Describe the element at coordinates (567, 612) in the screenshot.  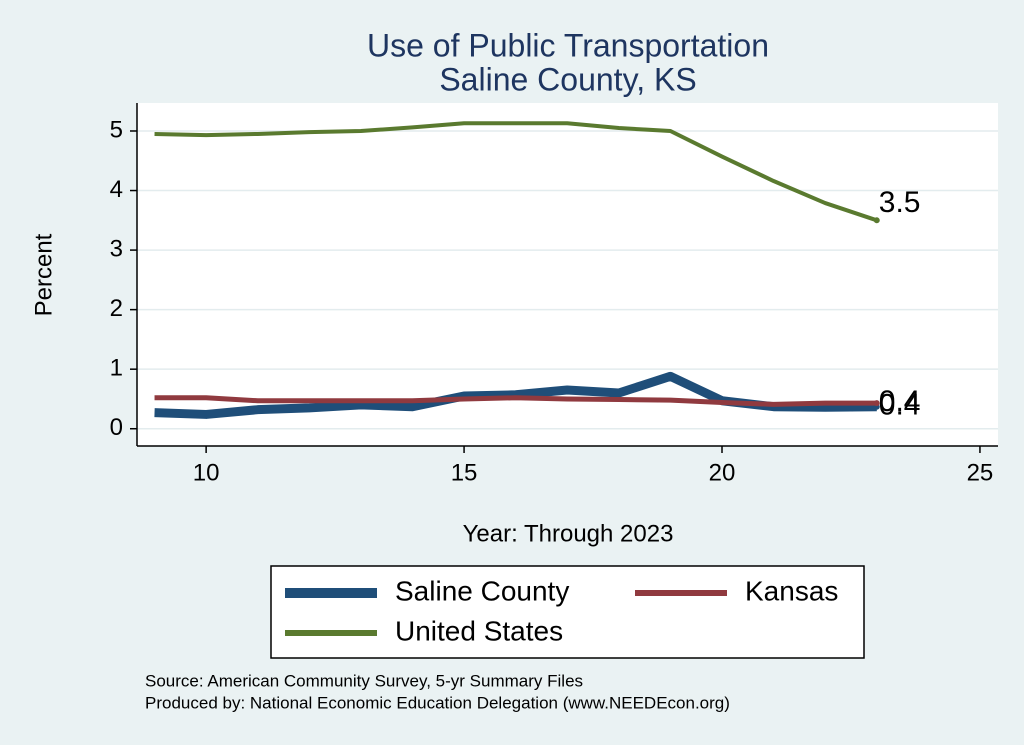
I see `legend-box` at that location.